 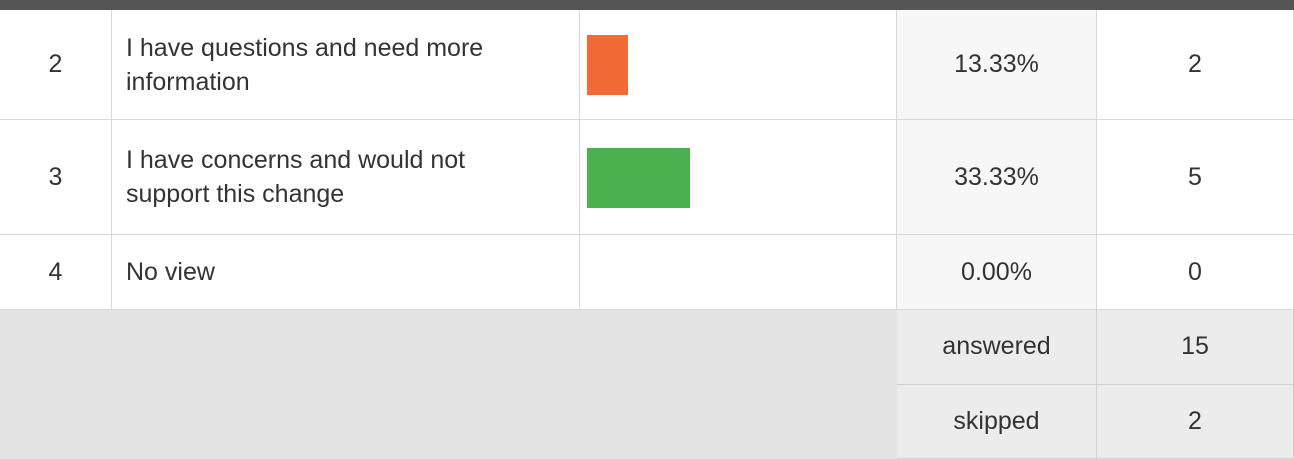 I want to click on count: 5, so click(x=1195, y=177).